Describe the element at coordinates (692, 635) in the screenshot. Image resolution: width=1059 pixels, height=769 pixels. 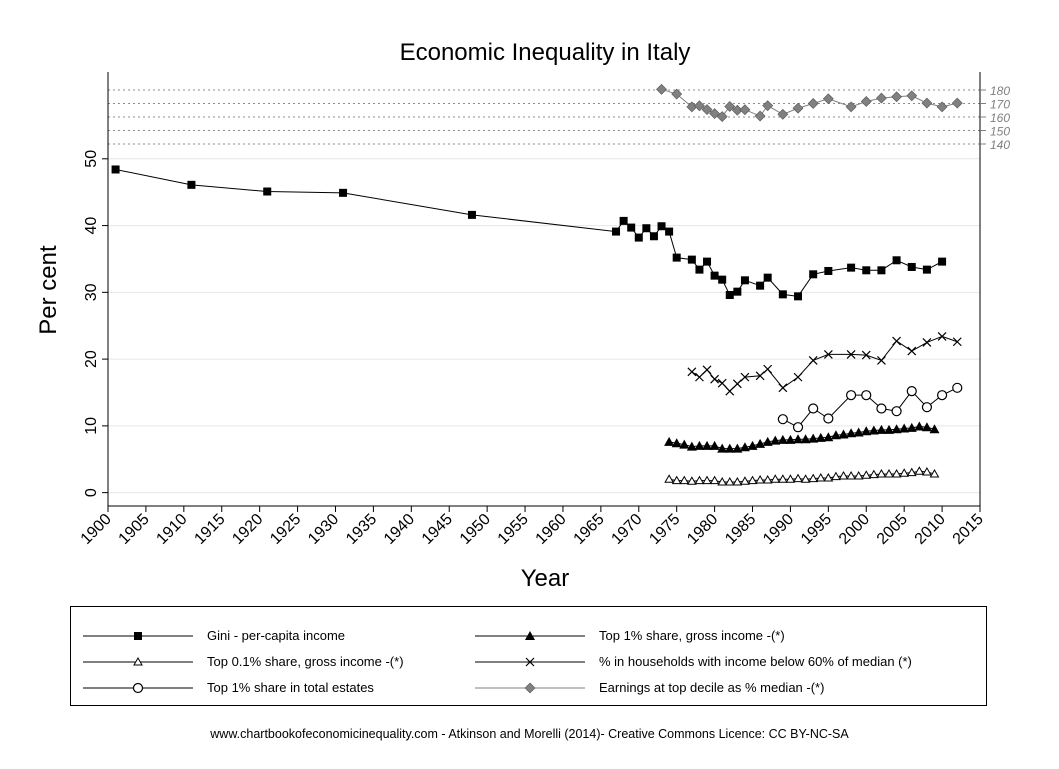
I see `legend-label: Top 1% share, gross income -(*)` at that location.